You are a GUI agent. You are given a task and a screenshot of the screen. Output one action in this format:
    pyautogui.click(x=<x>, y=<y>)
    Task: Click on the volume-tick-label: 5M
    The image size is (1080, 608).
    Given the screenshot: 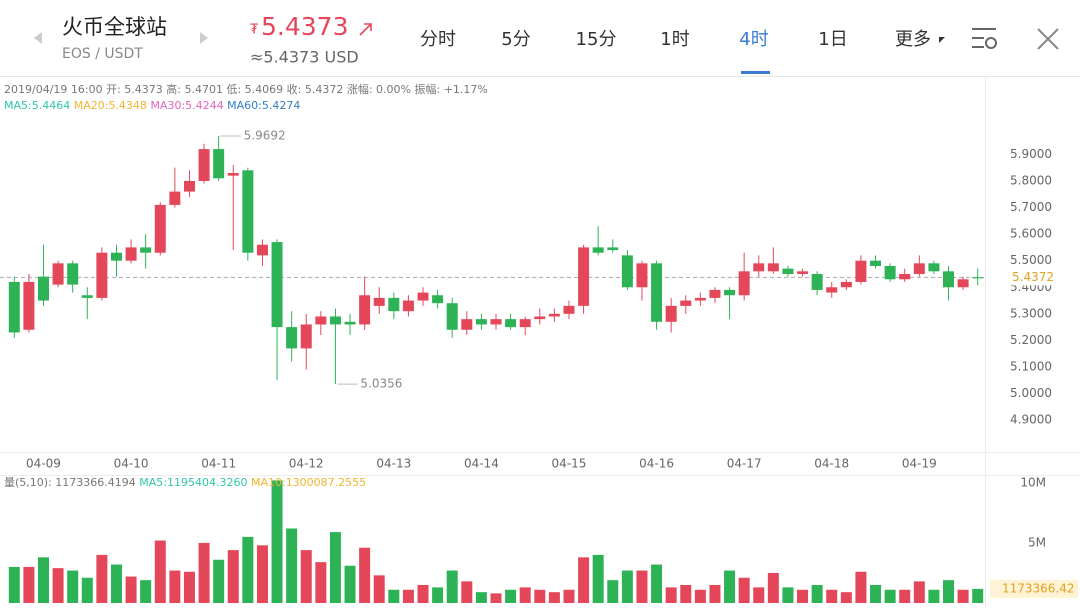 What is the action you would take?
    pyautogui.click(x=1037, y=542)
    